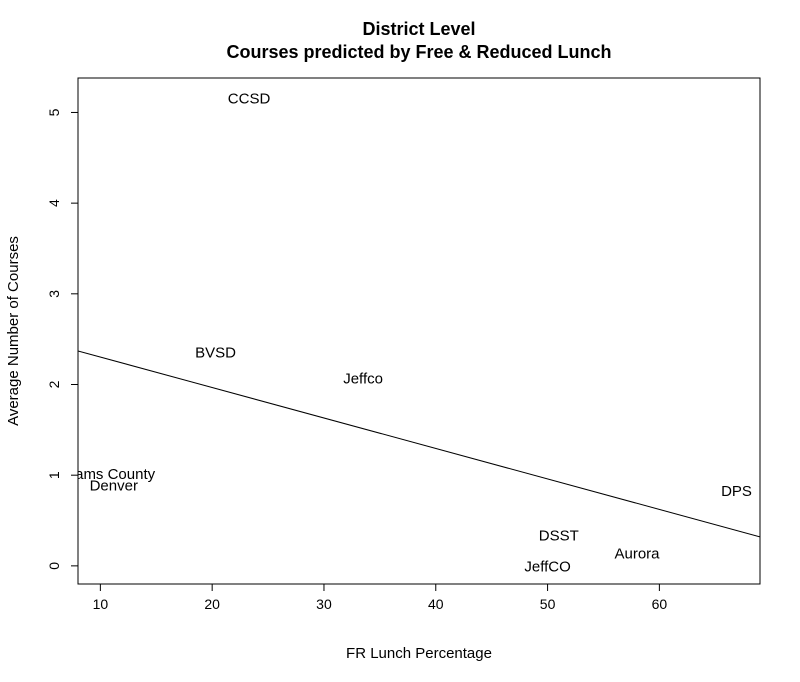 This screenshot has width=800, height=682. What do you see at coordinates (363, 379) in the screenshot?
I see `point-label: Jeffco` at bounding box center [363, 379].